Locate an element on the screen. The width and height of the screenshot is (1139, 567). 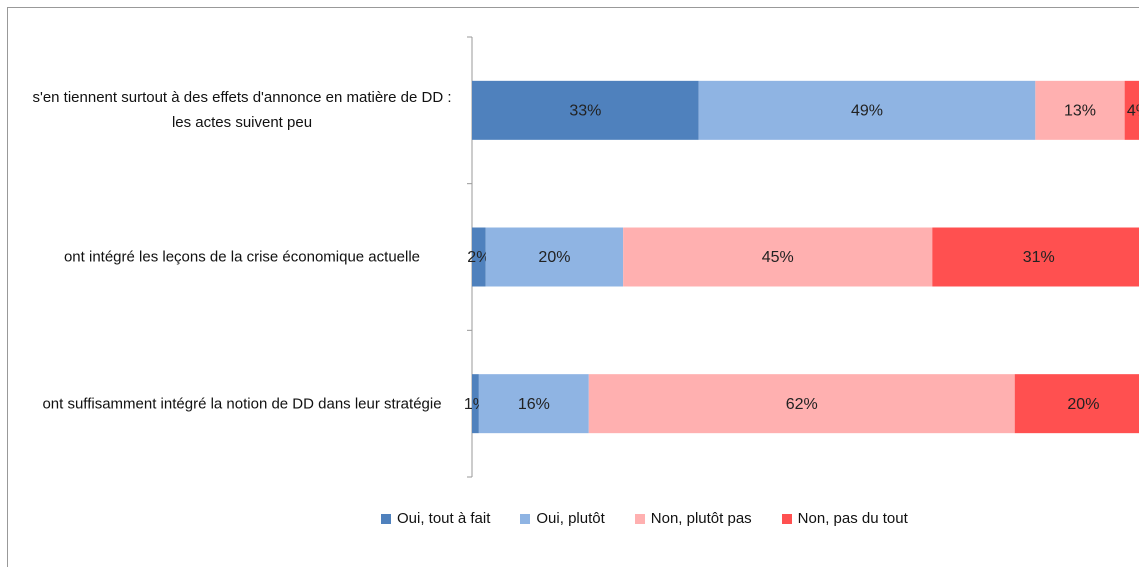
legend-item: Oui, plutôt is located at coordinates (562, 518).